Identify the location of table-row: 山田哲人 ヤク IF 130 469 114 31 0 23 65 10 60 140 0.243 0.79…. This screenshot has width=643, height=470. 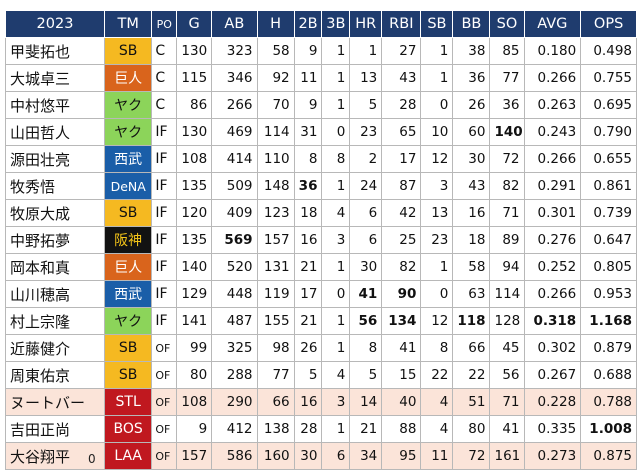
(321, 132).